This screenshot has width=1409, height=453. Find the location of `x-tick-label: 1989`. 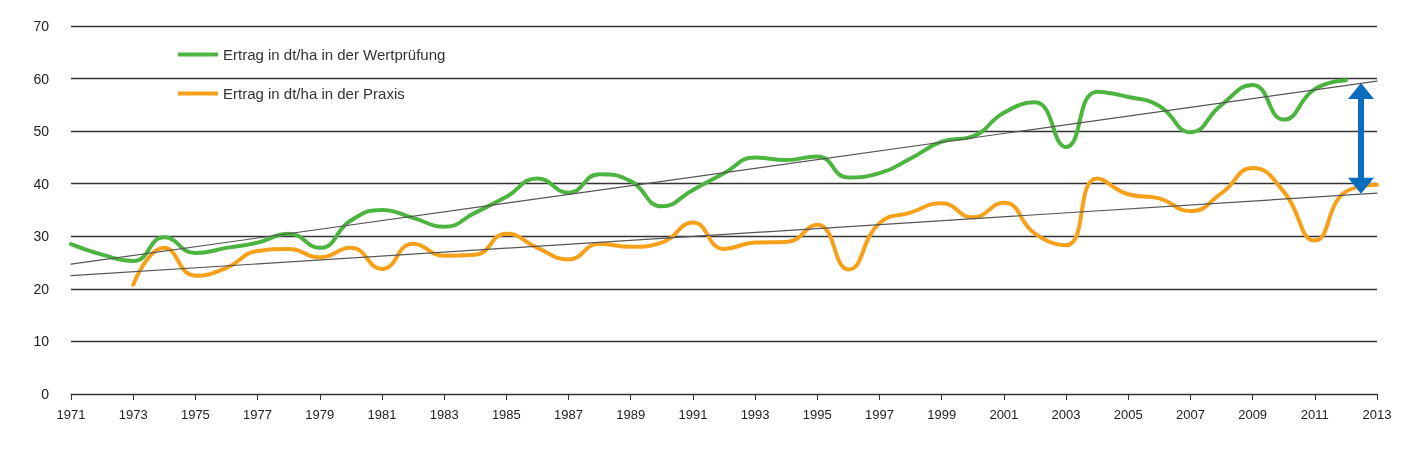

x-tick-label: 1989 is located at coordinates (631, 414).